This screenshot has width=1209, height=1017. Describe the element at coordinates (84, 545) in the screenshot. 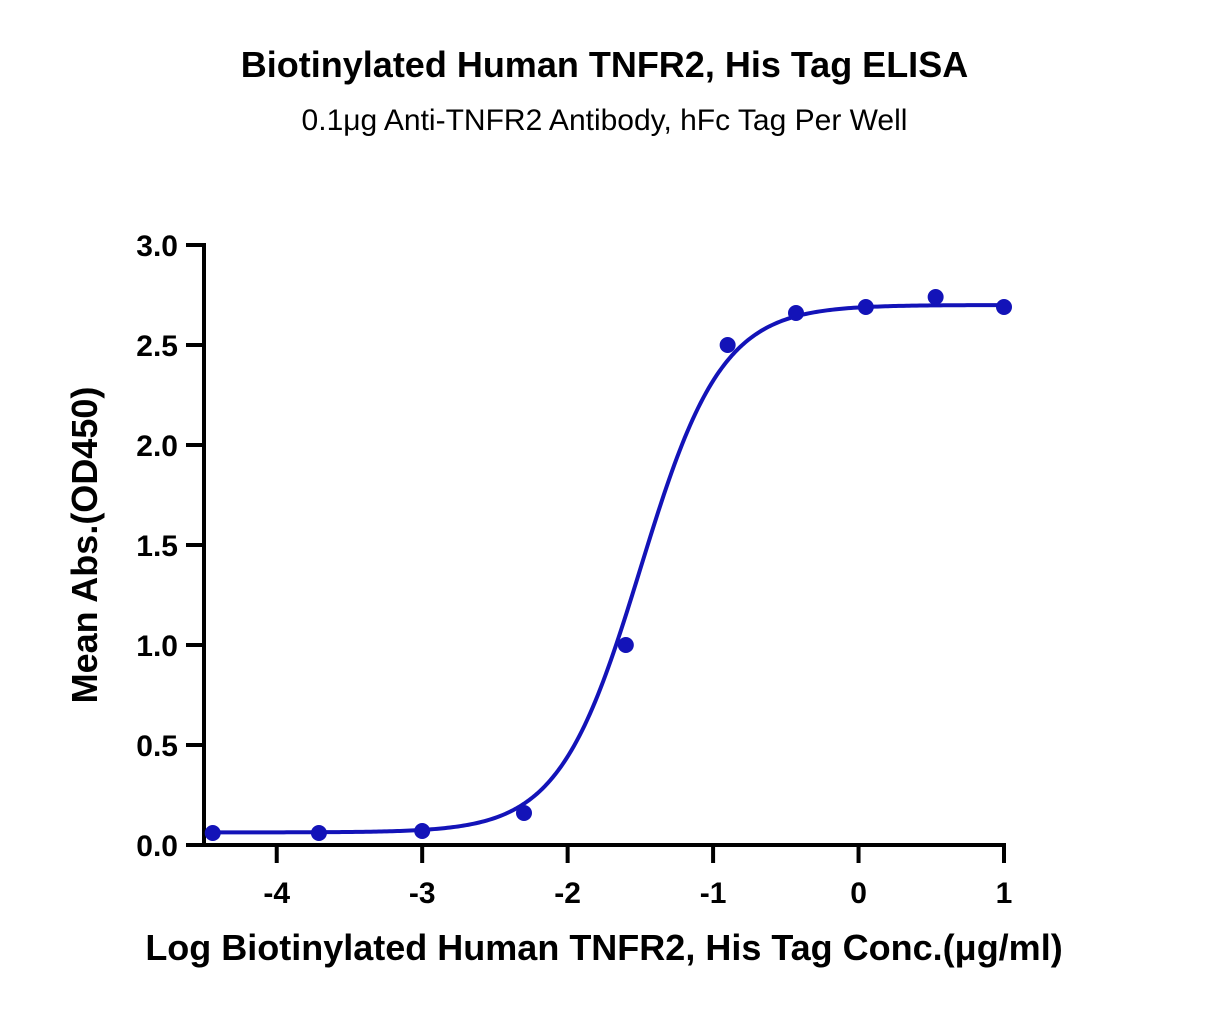

I see `y-axis-label: Mean Abs.(OD450)` at that location.